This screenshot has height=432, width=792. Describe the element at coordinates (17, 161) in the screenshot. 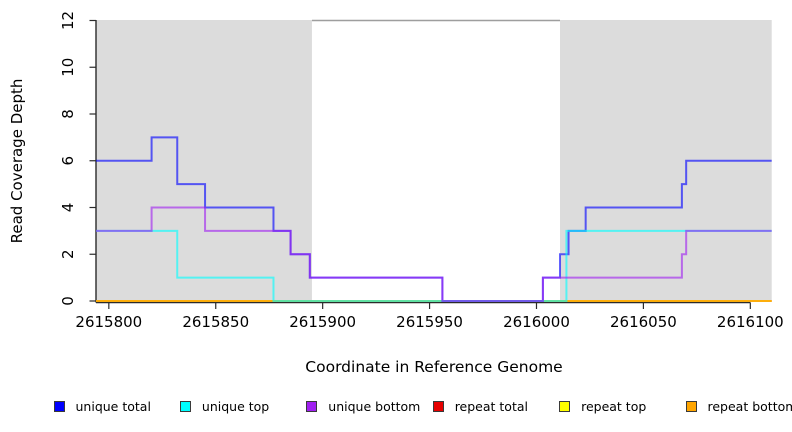

I see `y-axis-title: Read Coverage Depth` at that location.